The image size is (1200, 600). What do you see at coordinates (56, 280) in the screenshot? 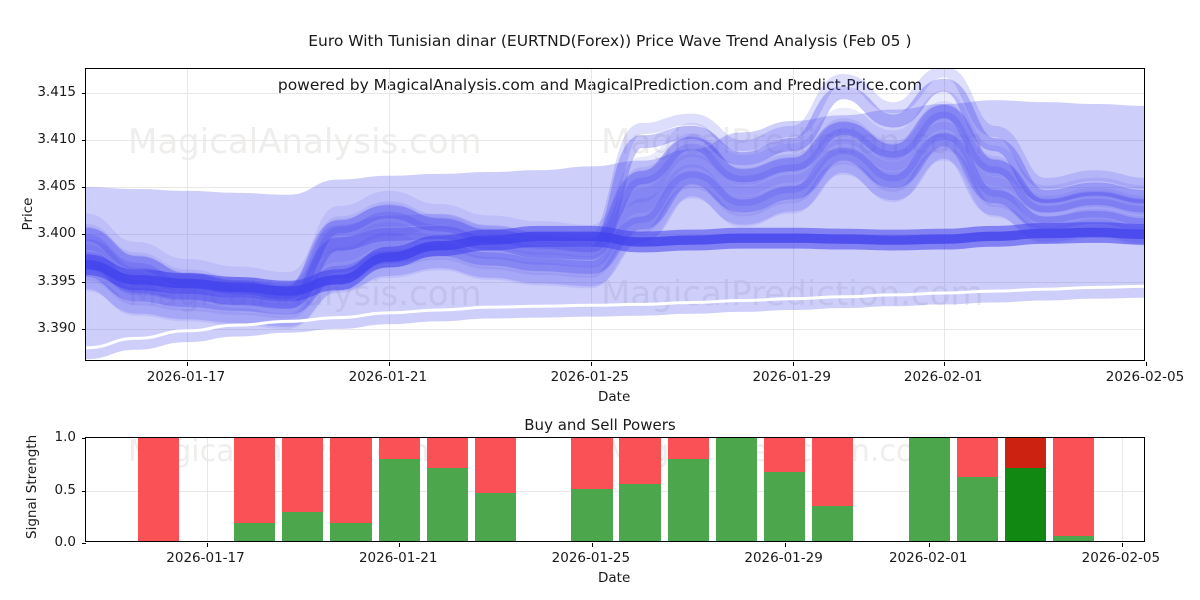
I see `y-tick-label: 3.395` at bounding box center [56, 280].